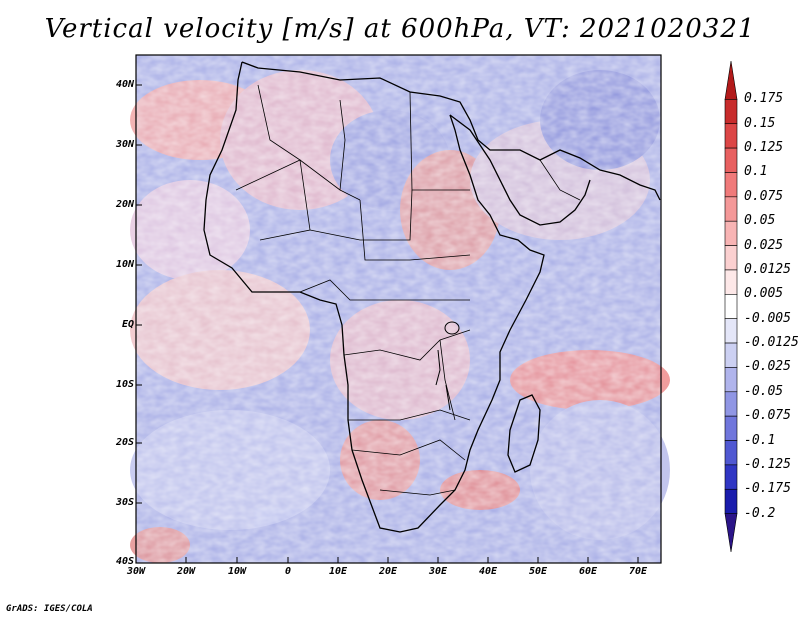 Image resolution: width=800 pixels, height=618 pixels. What do you see at coordinates (124, 264) in the screenshot?
I see `y-tick-label: 10N` at bounding box center [124, 264].